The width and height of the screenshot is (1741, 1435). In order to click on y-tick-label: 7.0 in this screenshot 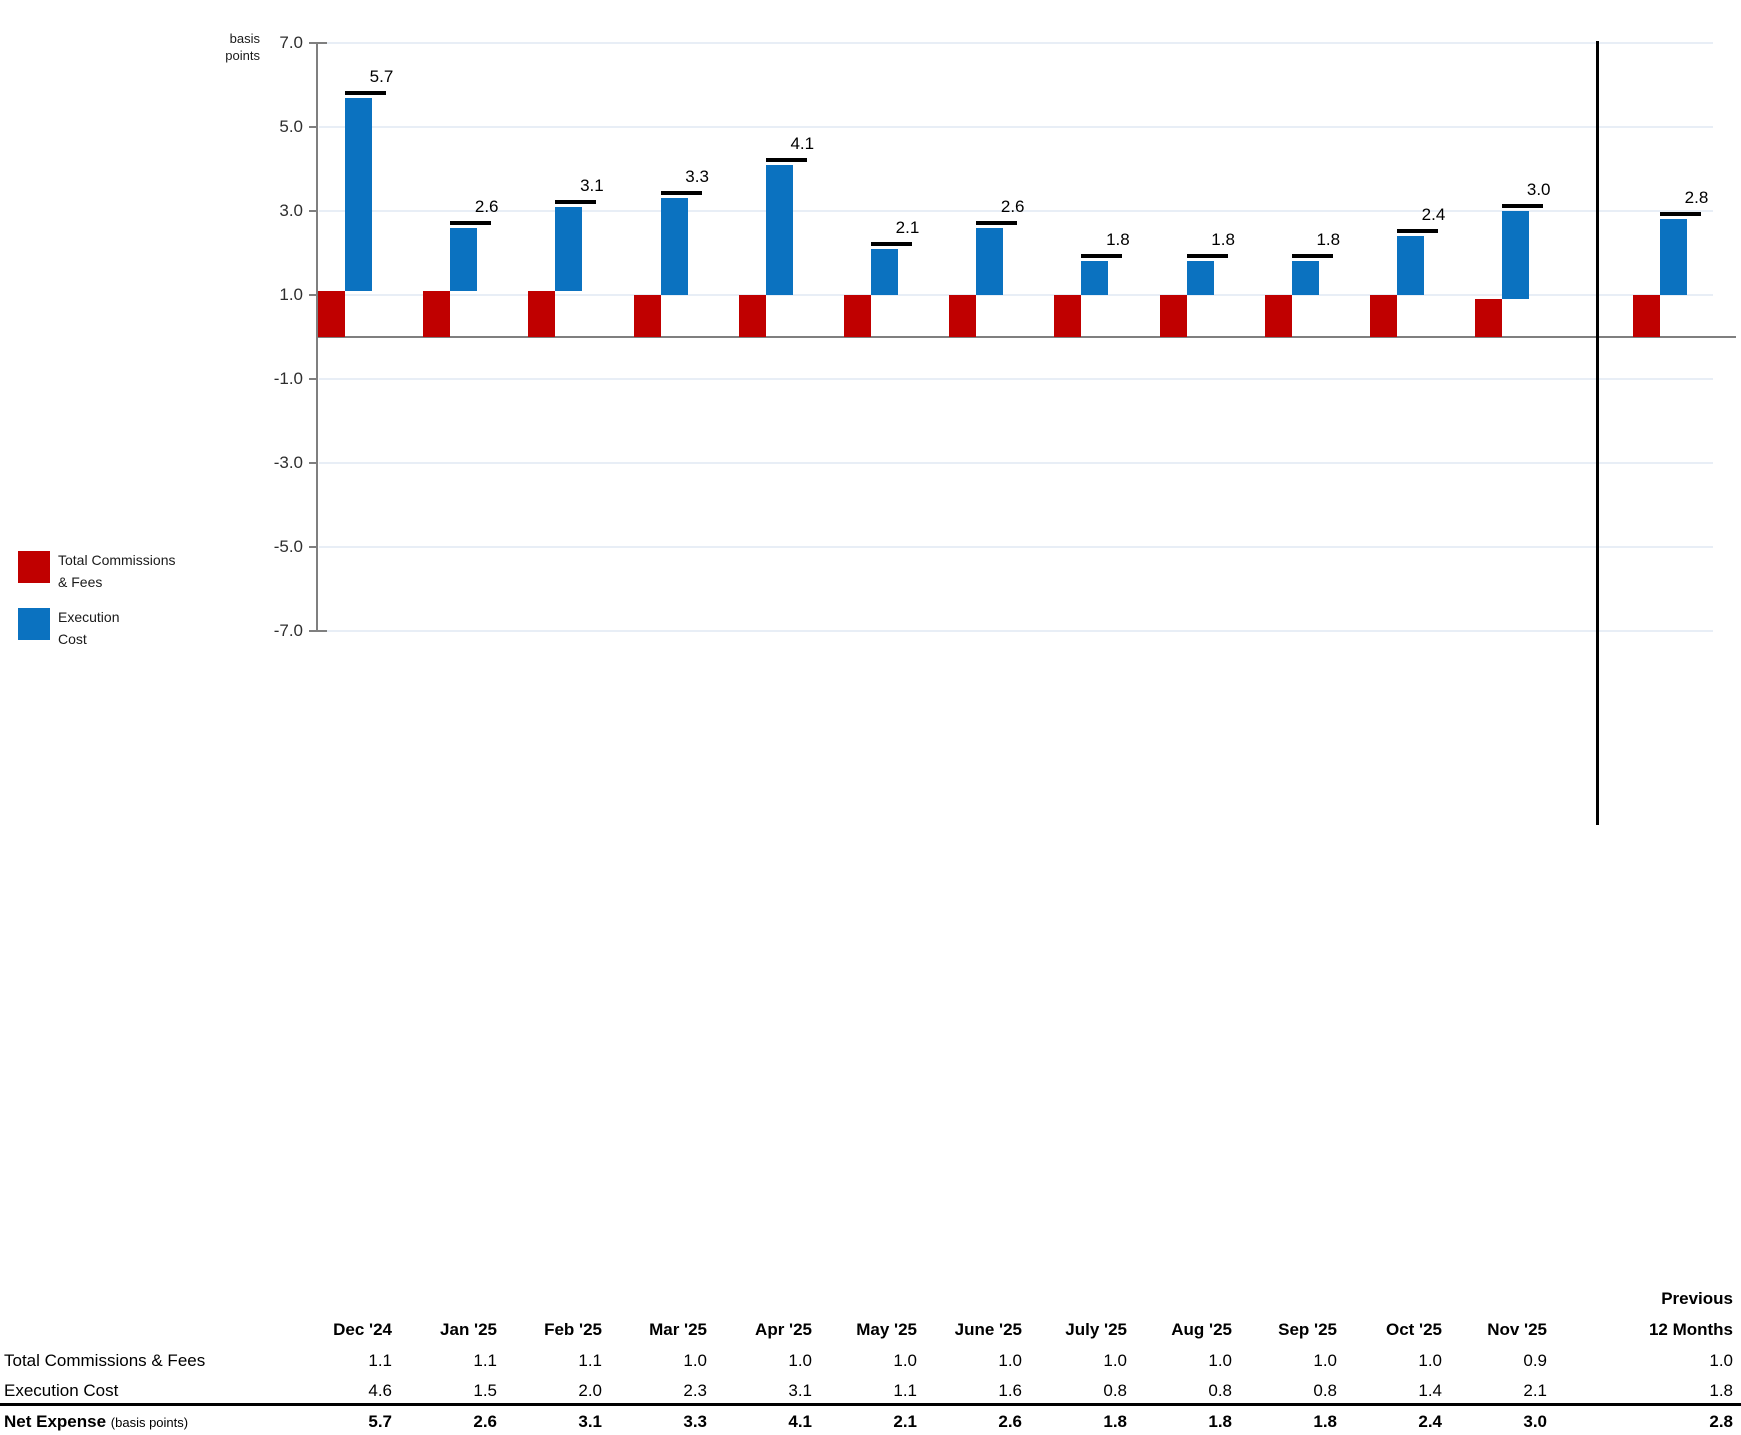, I will do `click(291, 42)`.